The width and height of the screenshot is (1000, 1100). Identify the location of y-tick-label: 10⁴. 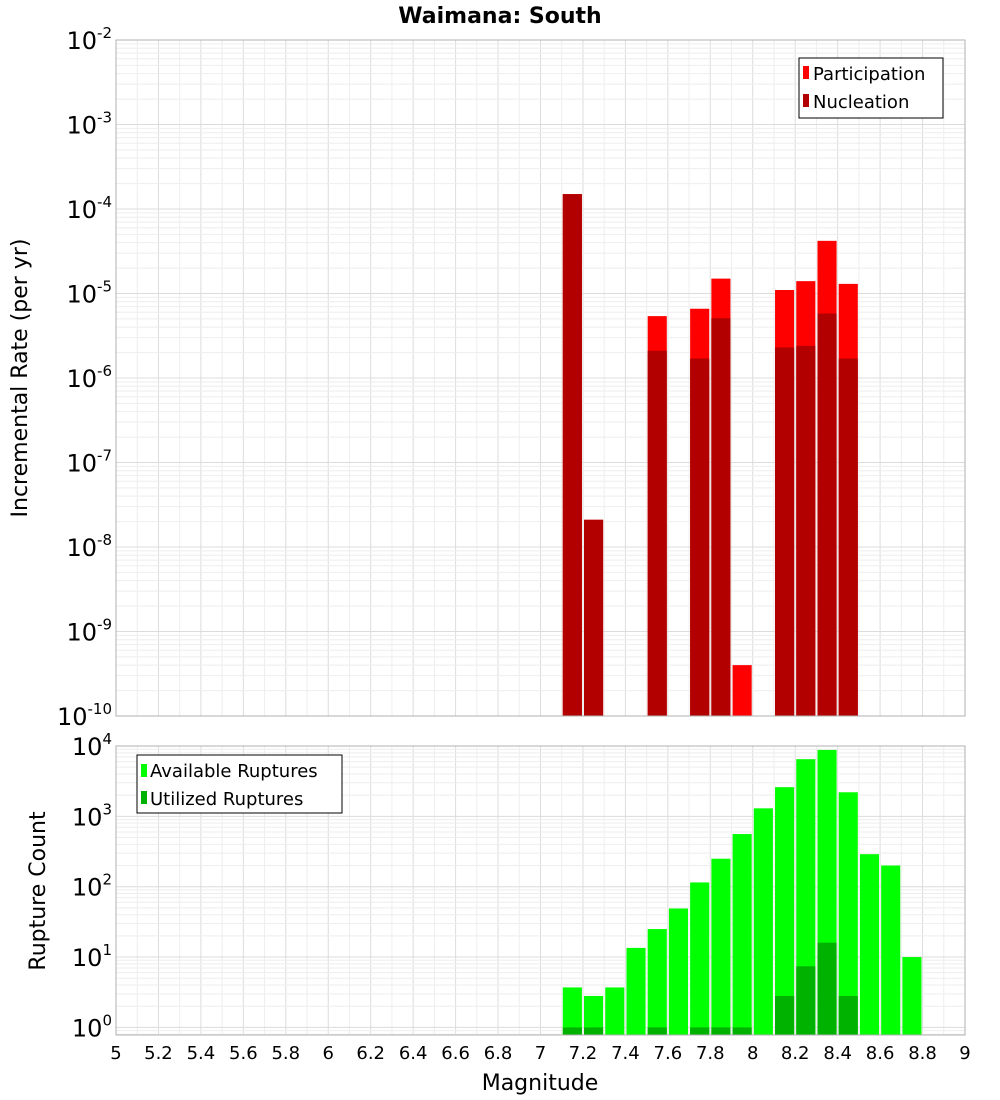
(92, 745).